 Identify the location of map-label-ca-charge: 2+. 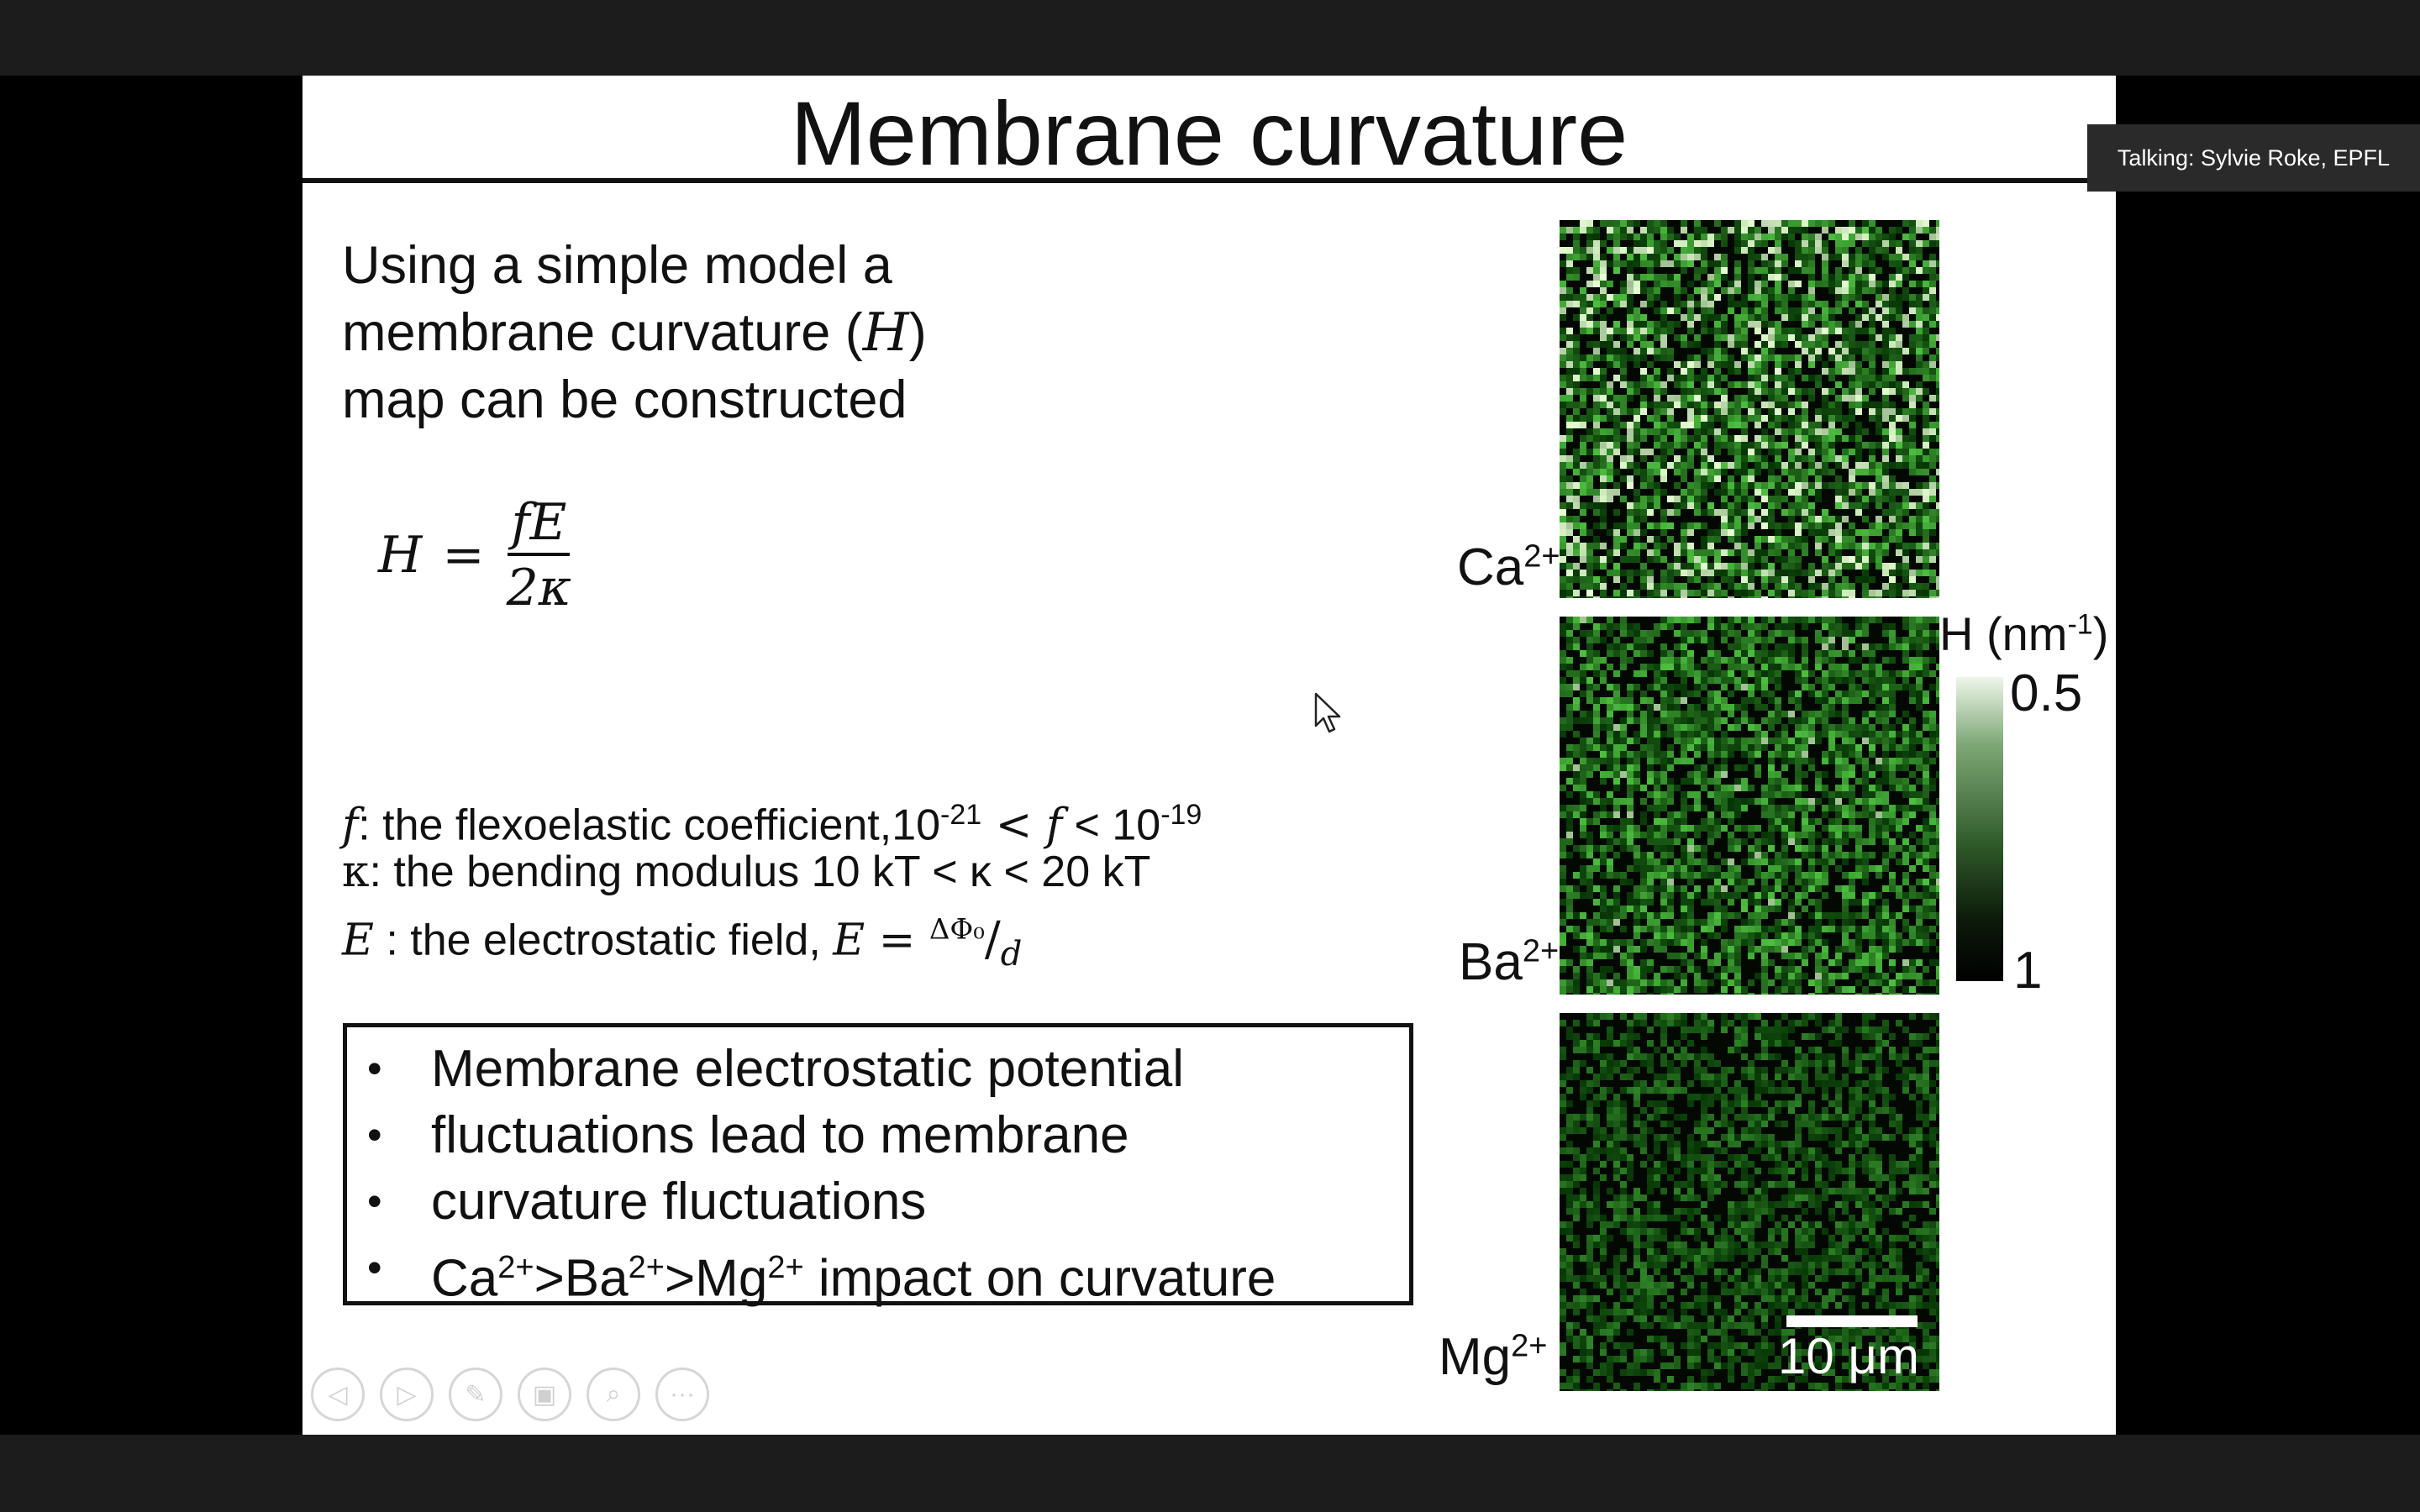
(1541, 556).